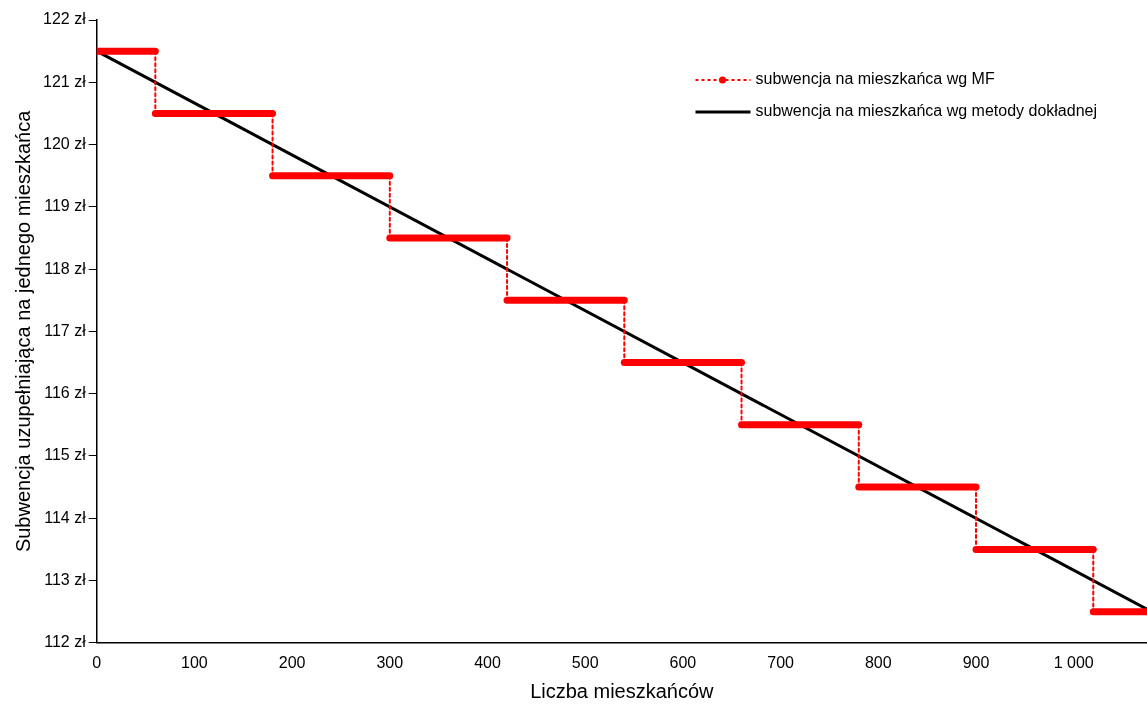  What do you see at coordinates (65, 268) in the screenshot?
I see `y-tick-label: 118 zł` at bounding box center [65, 268].